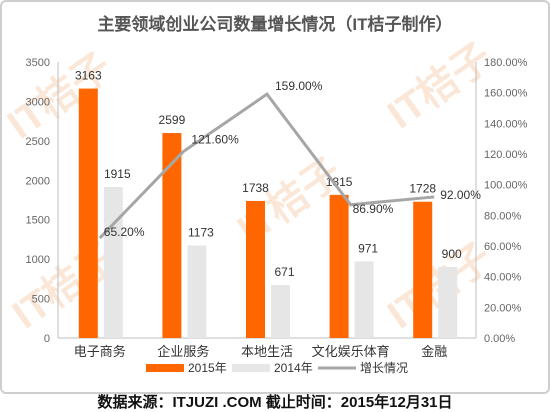 This screenshot has height=412, width=550. Describe the element at coordinates (165, 368) in the screenshot. I see `legend-swatch-2015` at that location.